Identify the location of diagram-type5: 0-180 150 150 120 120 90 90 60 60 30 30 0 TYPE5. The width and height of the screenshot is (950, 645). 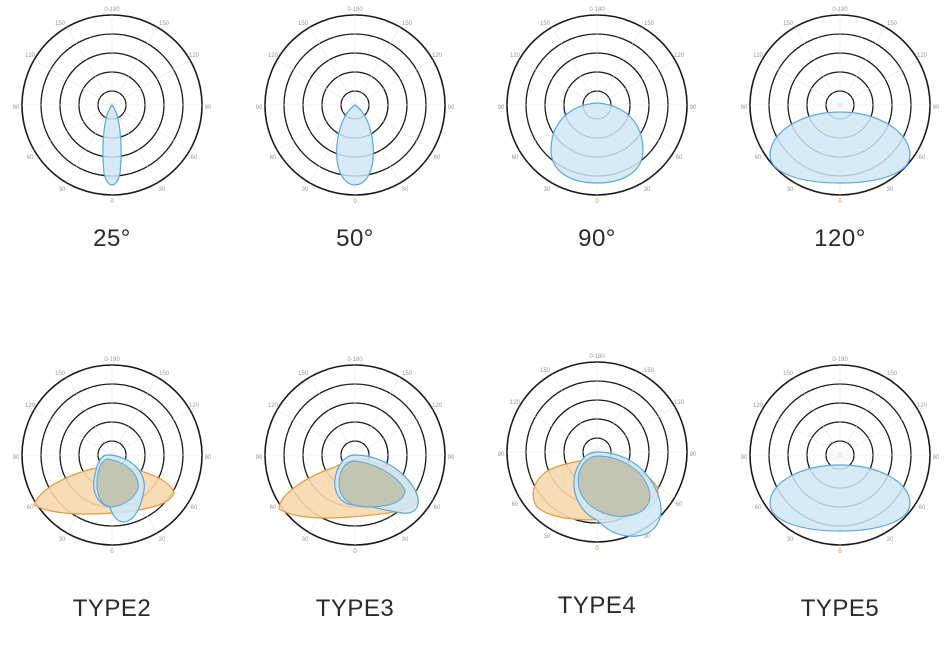
(840, 500).